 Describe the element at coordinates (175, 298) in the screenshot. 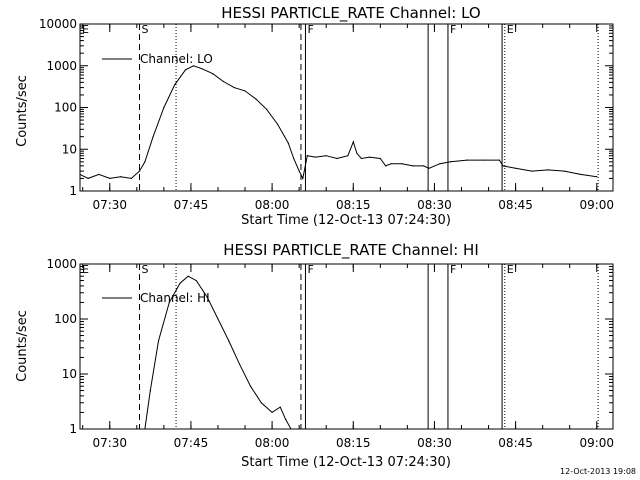

I see `legend-entry-hi: Channel: HI` at that location.